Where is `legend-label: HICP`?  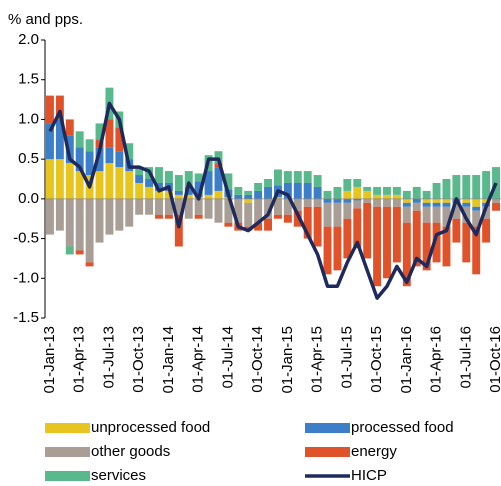
legend-label: HICP is located at coordinates (369, 475).